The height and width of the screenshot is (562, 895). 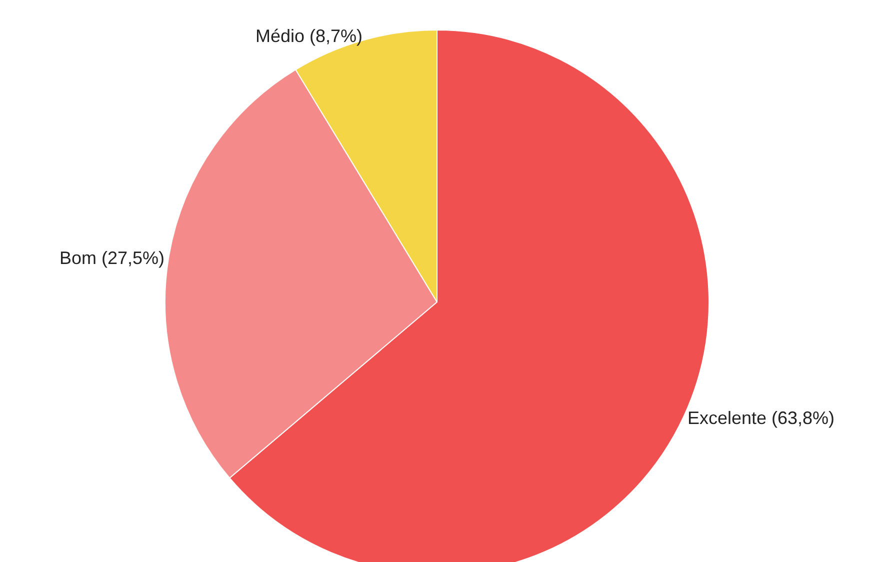 What do you see at coordinates (308, 36) in the screenshot?
I see `slice-label: Médio (8,7%)` at bounding box center [308, 36].